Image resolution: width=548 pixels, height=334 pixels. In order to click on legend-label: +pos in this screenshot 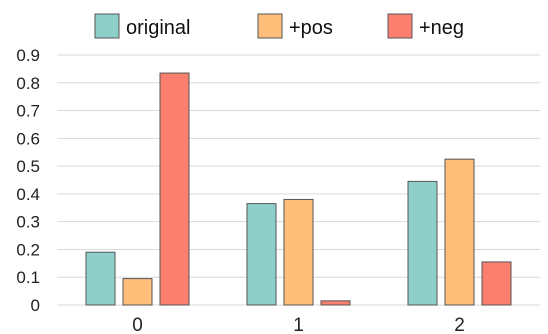, I will do `click(311, 28)`.